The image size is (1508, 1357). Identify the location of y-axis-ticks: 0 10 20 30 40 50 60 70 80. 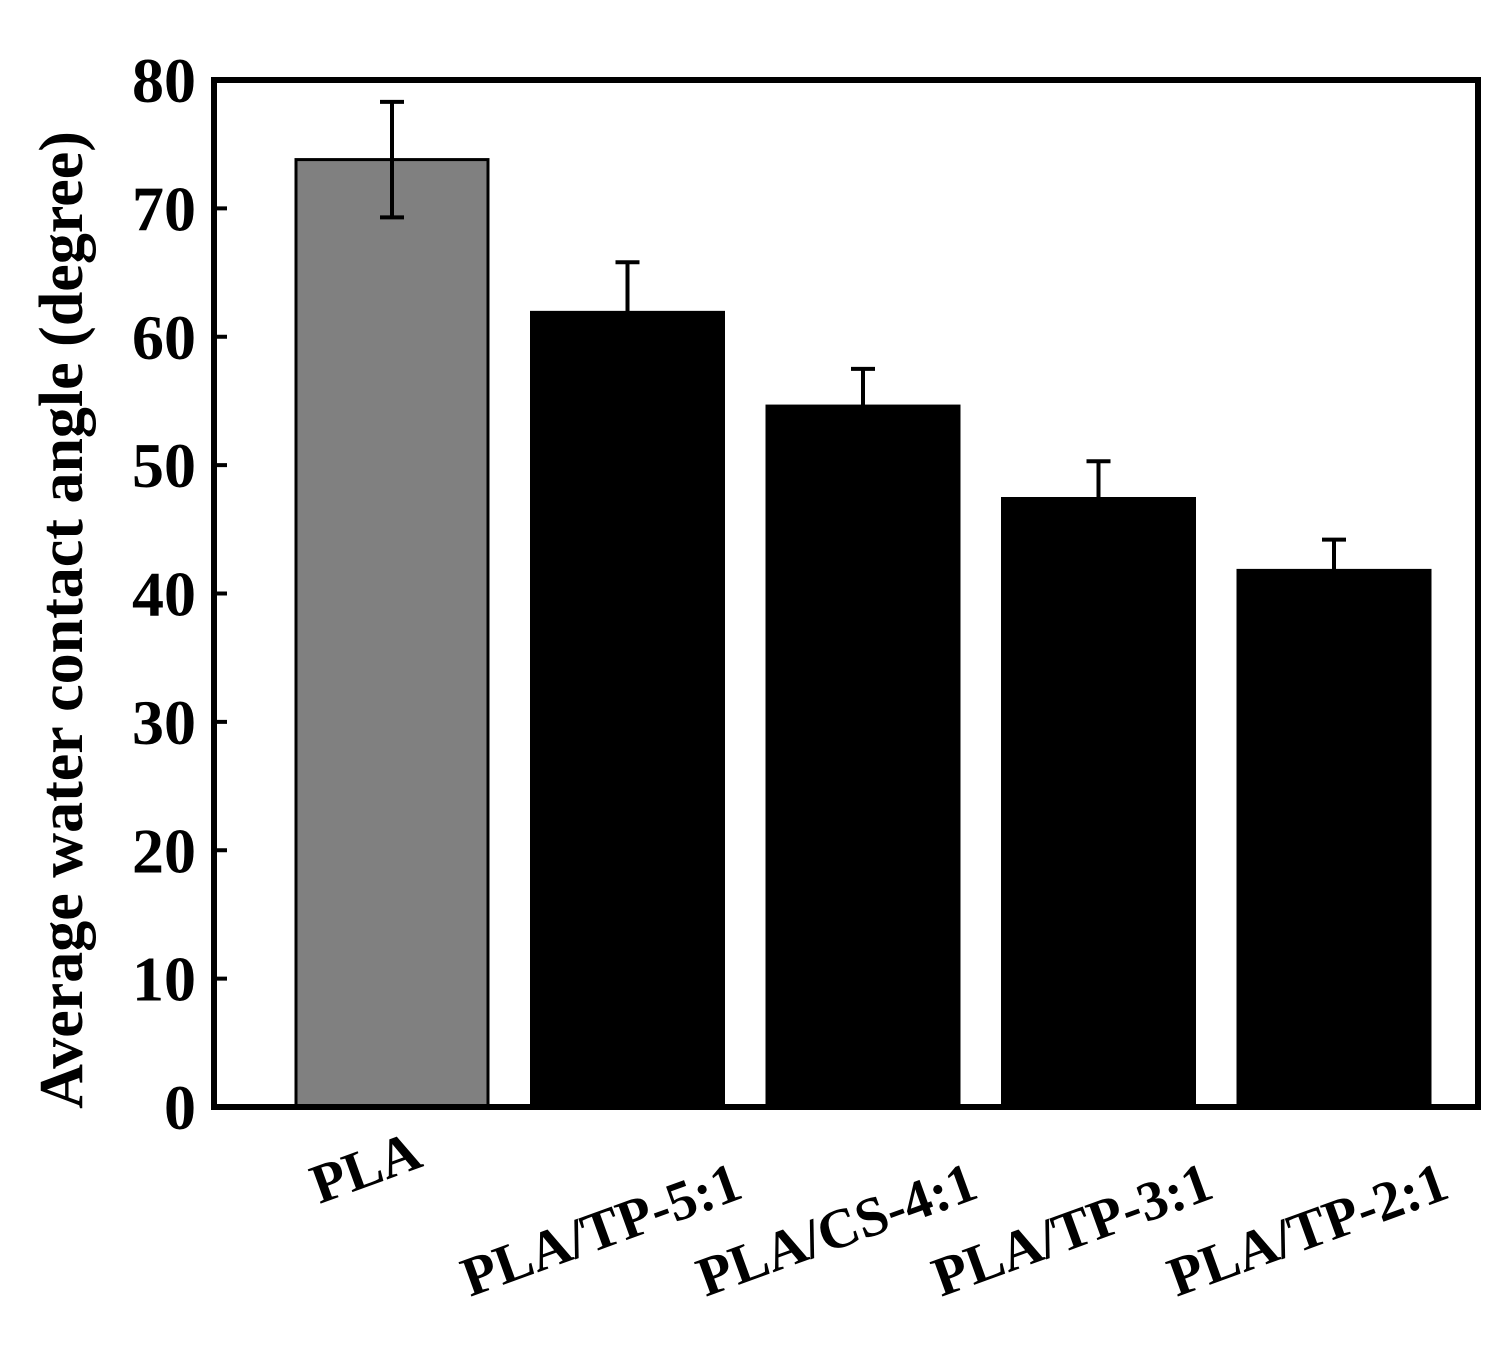
(179, 594).